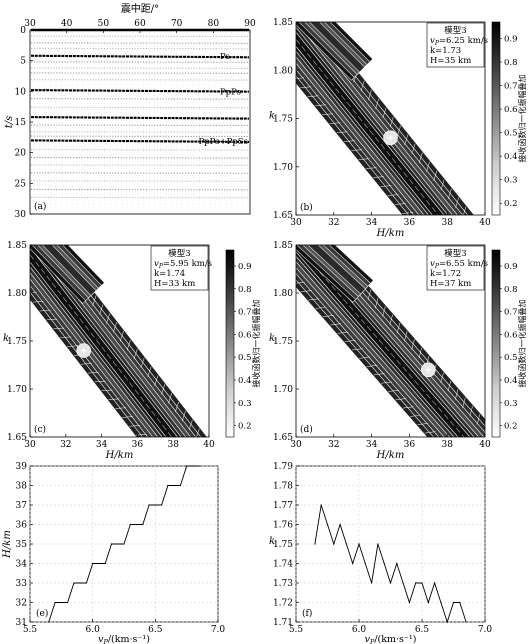 This screenshot has width=532, height=644. Describe the element at coordinates (283, 71) in the screenshot. I see `y-tick-label: 1.80` at that location.